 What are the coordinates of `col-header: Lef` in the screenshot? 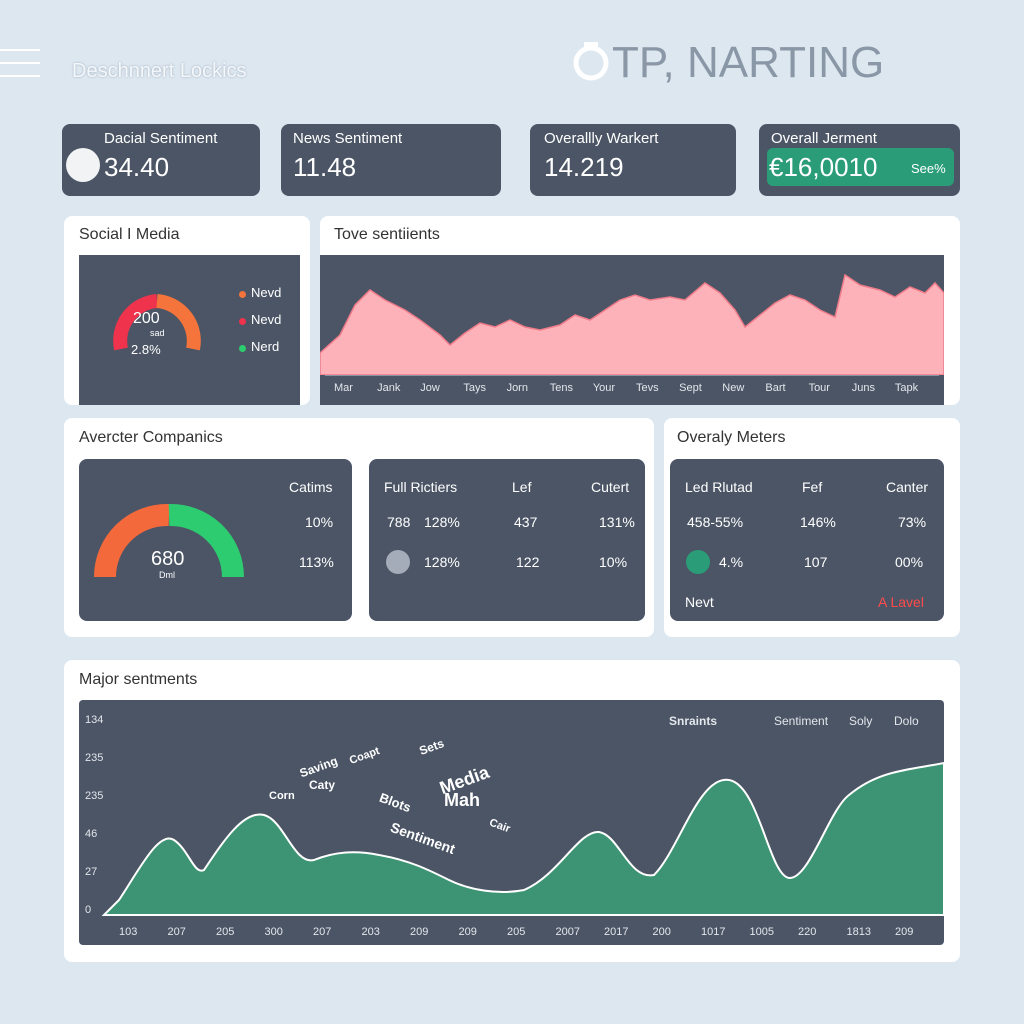 It's located at (522, 487).